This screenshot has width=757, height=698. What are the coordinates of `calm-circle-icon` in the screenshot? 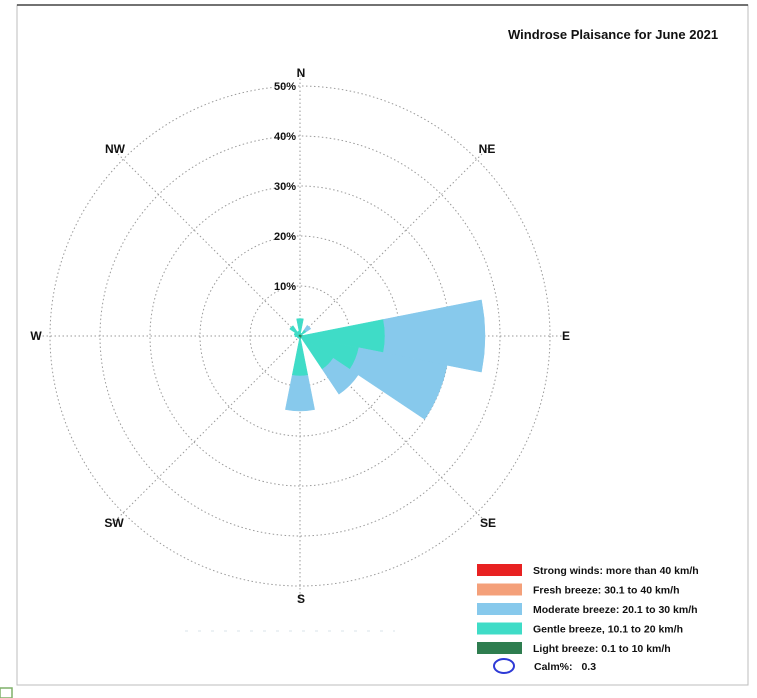 It's located at (504, 666).